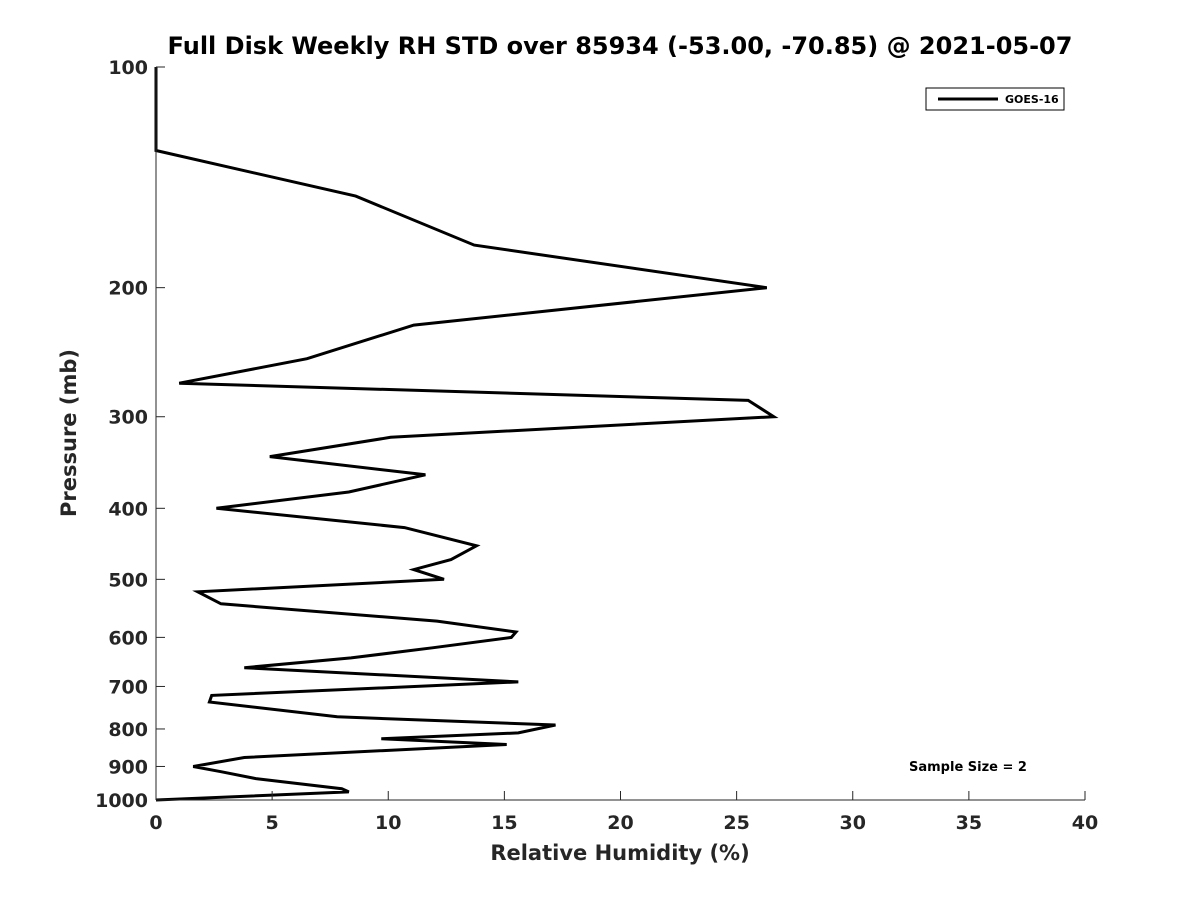  Describe the element at coordinates (128, 509) in the screenshot. I see `y-tick-label-3: 400` at that location.